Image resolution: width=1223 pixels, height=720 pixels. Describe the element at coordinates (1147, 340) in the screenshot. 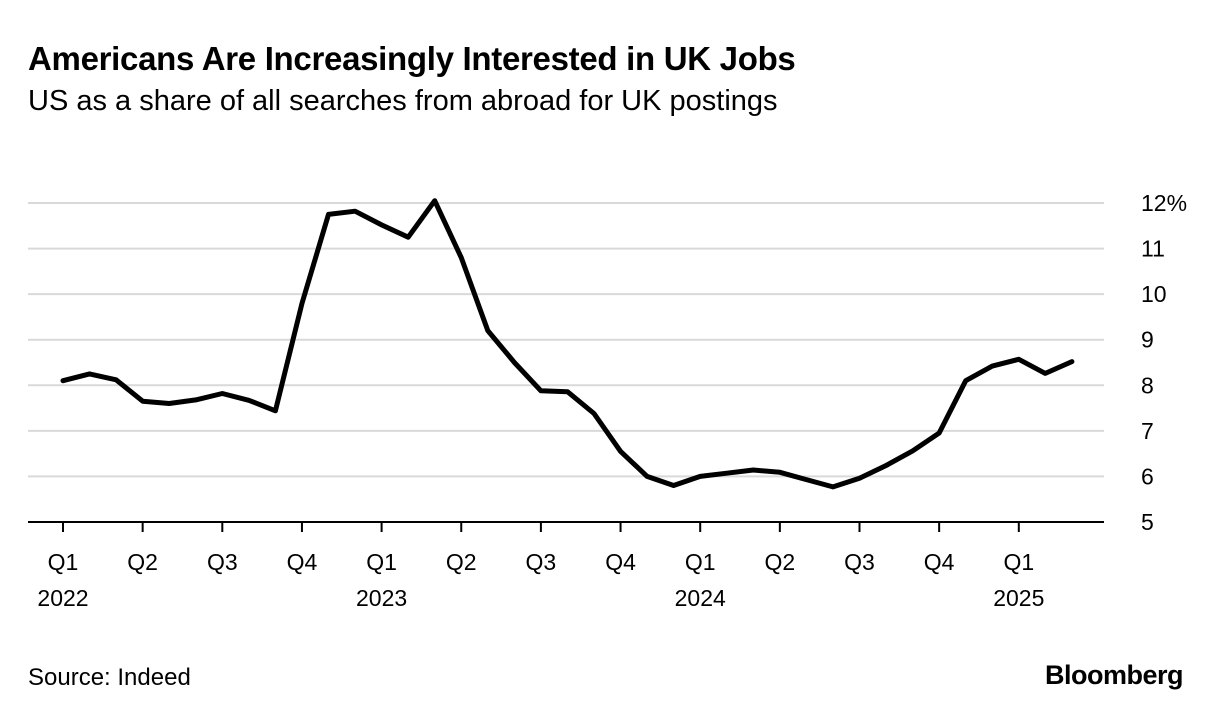

I see `y-tick-label: 9` at that location.